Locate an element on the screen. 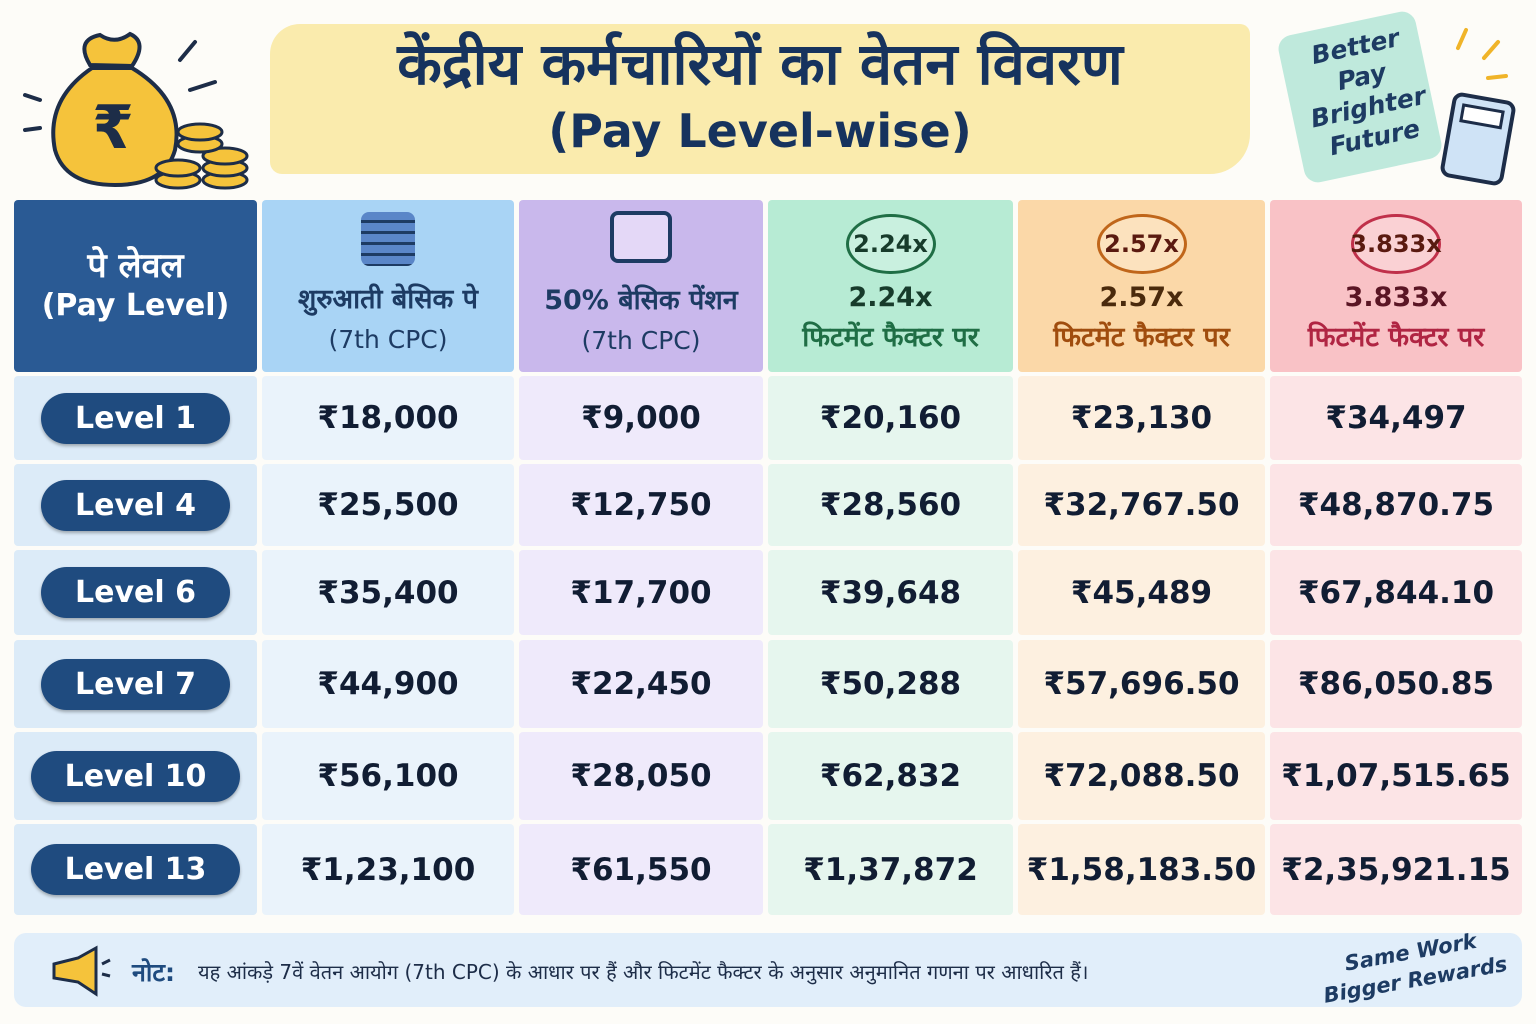 The image size is (1536, 1024). header-cell: 50% बेसिक पेंशन (7th CPC) is located at coordinates (641, 286).